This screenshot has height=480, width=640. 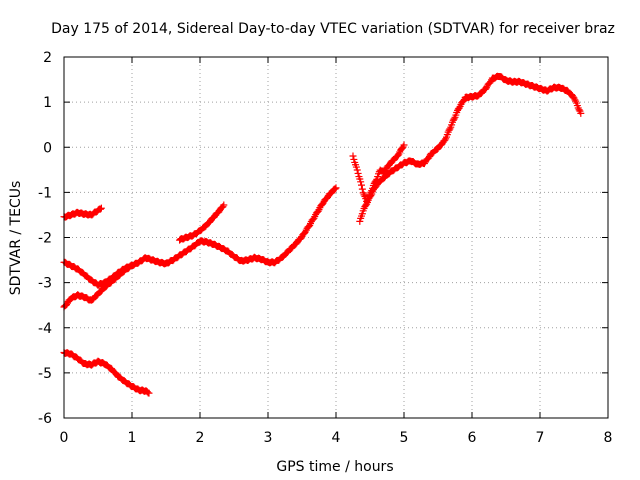 What do you see at coordinates (64, 438) in the screenshot?
I see `x-tick-label: 0` at bounding box center [64, 438].